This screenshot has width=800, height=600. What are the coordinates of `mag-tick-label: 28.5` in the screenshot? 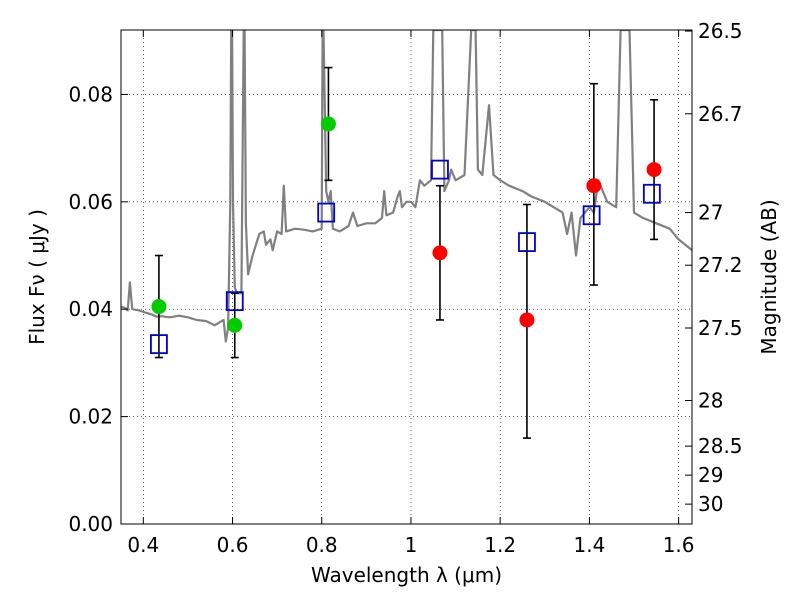 It's located at (720, 446).